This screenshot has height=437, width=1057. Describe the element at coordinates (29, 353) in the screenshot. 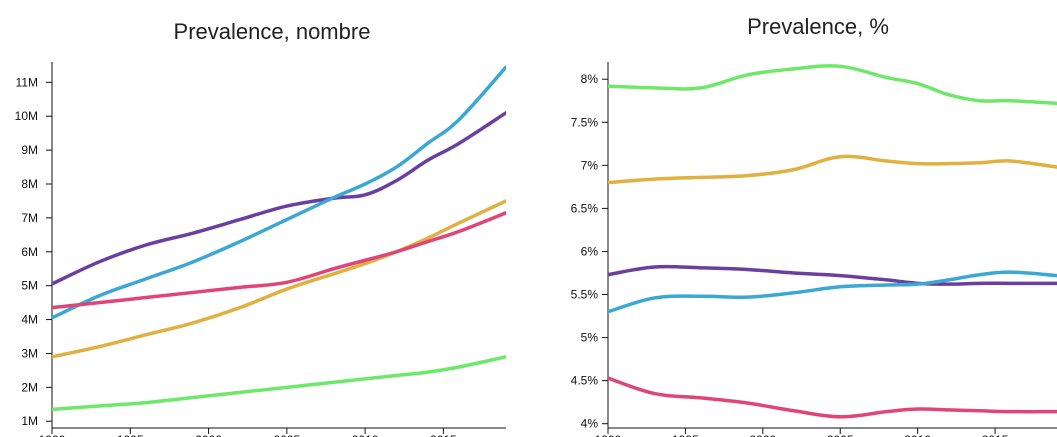

I see `left-y-tick-label: 3M` at that location.